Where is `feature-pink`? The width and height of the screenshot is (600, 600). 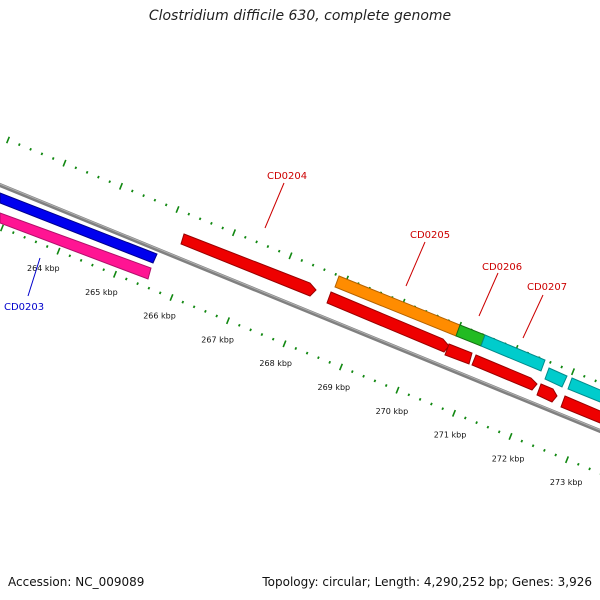 feature-pink is located at coordinates (76, 246).